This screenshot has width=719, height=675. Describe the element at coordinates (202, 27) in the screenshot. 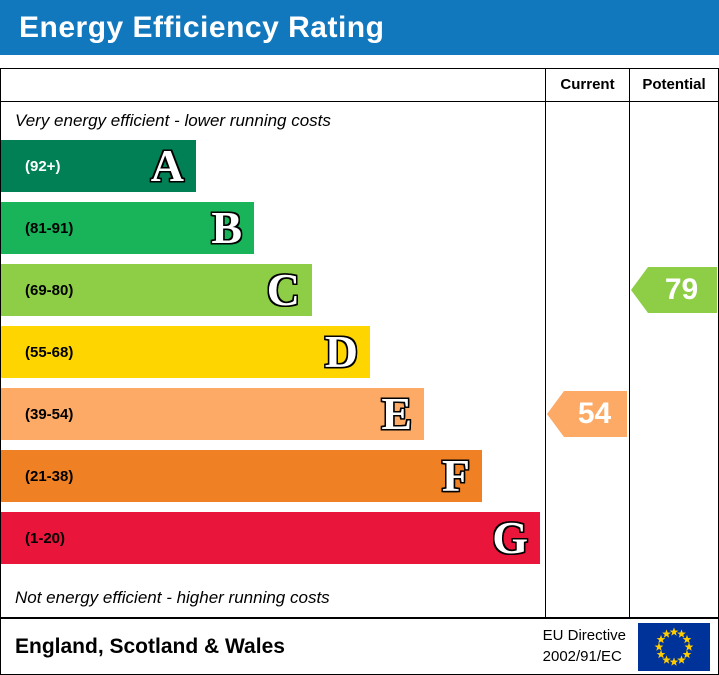

I see `page-title: Energy Efficiency Rating` at that location.